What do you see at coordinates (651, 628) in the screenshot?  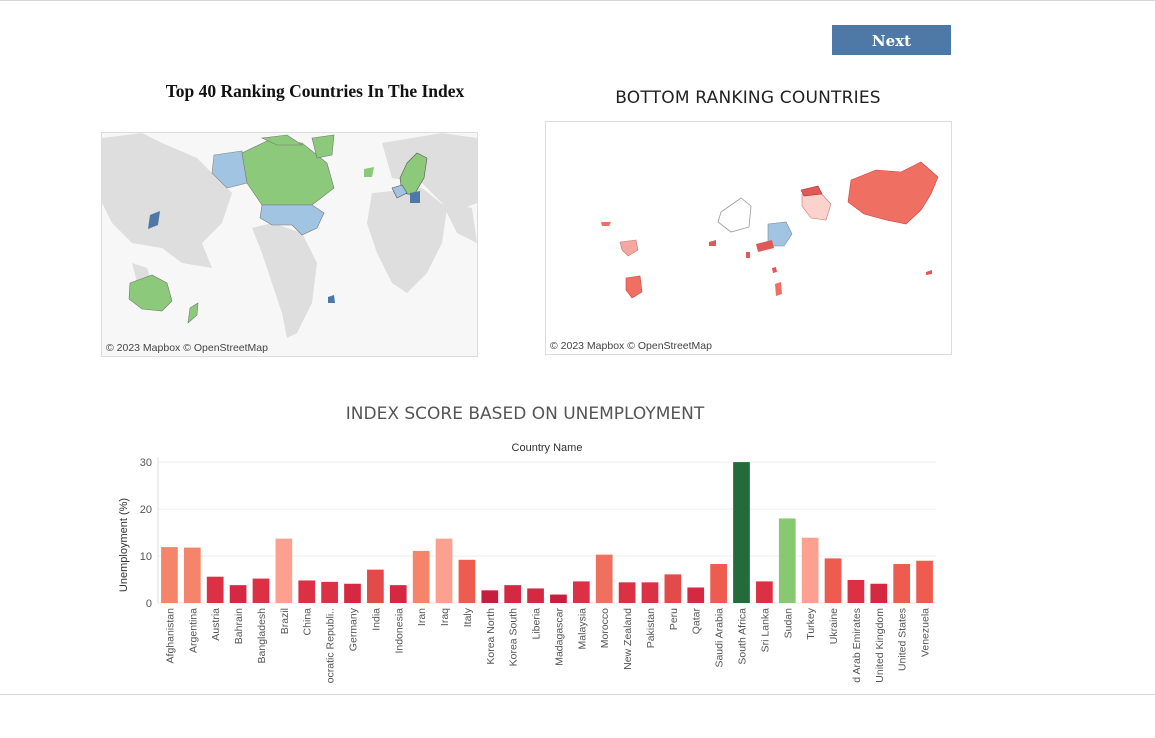 I see `x-tick-label: Pakistan` at bounding box center [651, 628].